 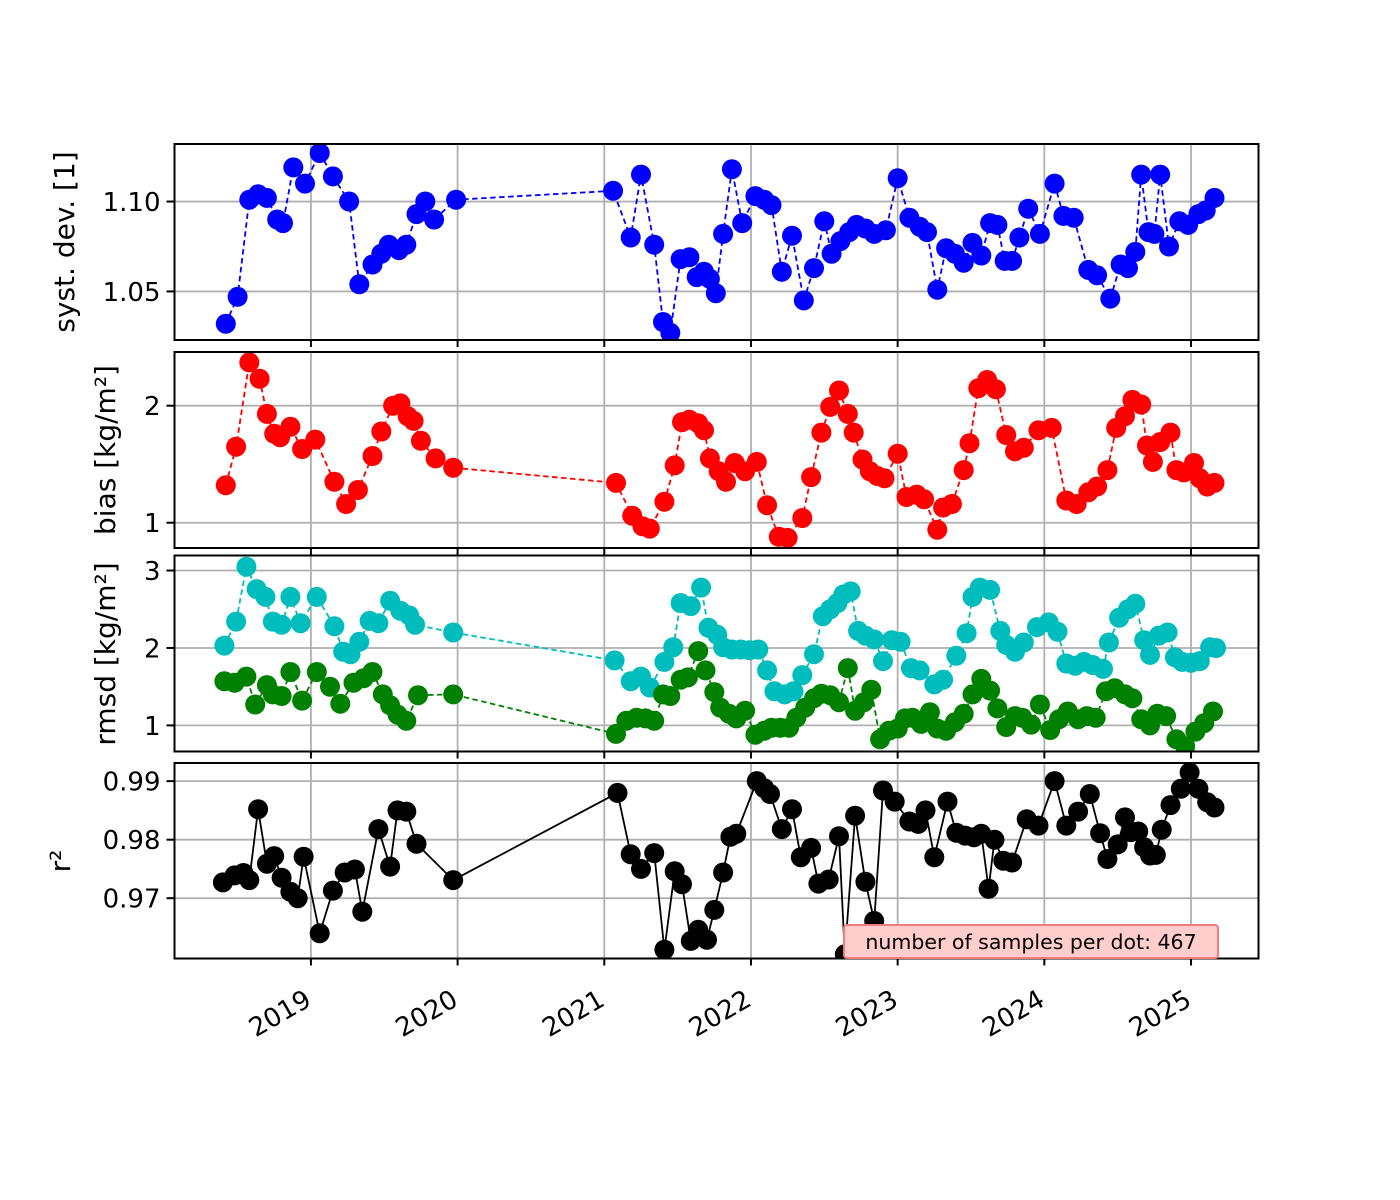 I want to click on y-tick-label: 1.10, so click(x=132, y=203).